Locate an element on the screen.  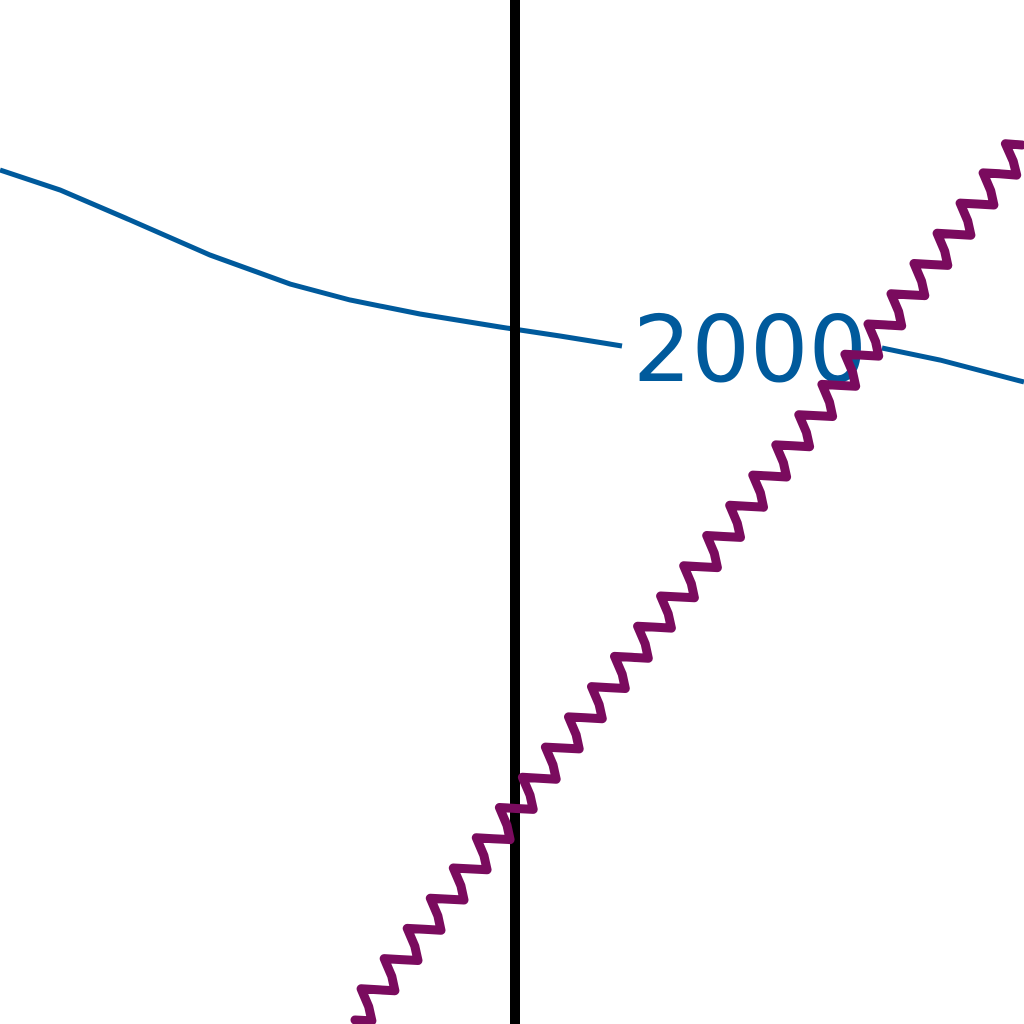
contour-line-segment-right is located at coordinates (952, 365).